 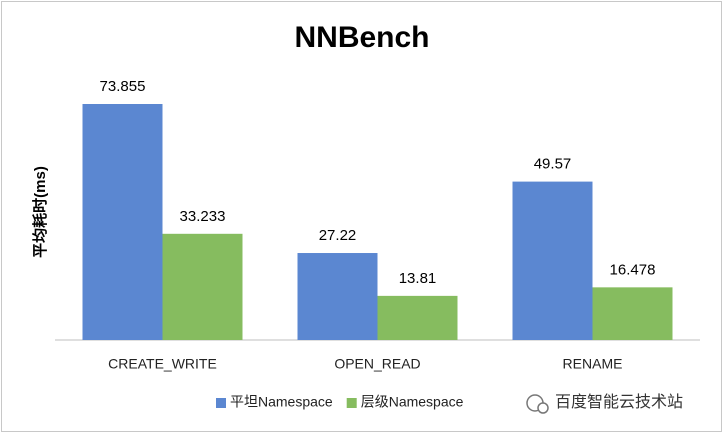 What do you see at coordinates (338, 235) in the screenshot?
I see `data-label: 27.22` at bounding box center [338, 235].